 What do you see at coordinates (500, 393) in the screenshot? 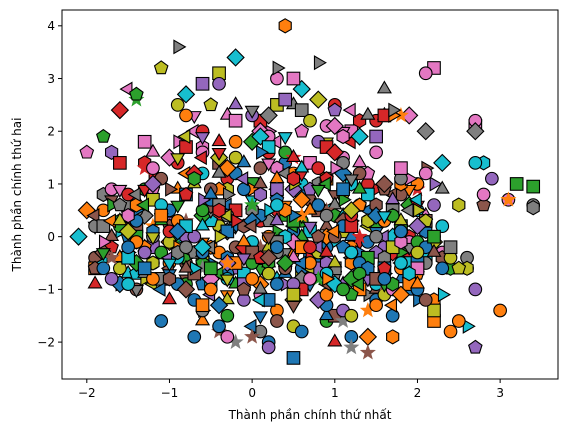
I see `x-tick-label: 3` at bounding box center [500, 393].